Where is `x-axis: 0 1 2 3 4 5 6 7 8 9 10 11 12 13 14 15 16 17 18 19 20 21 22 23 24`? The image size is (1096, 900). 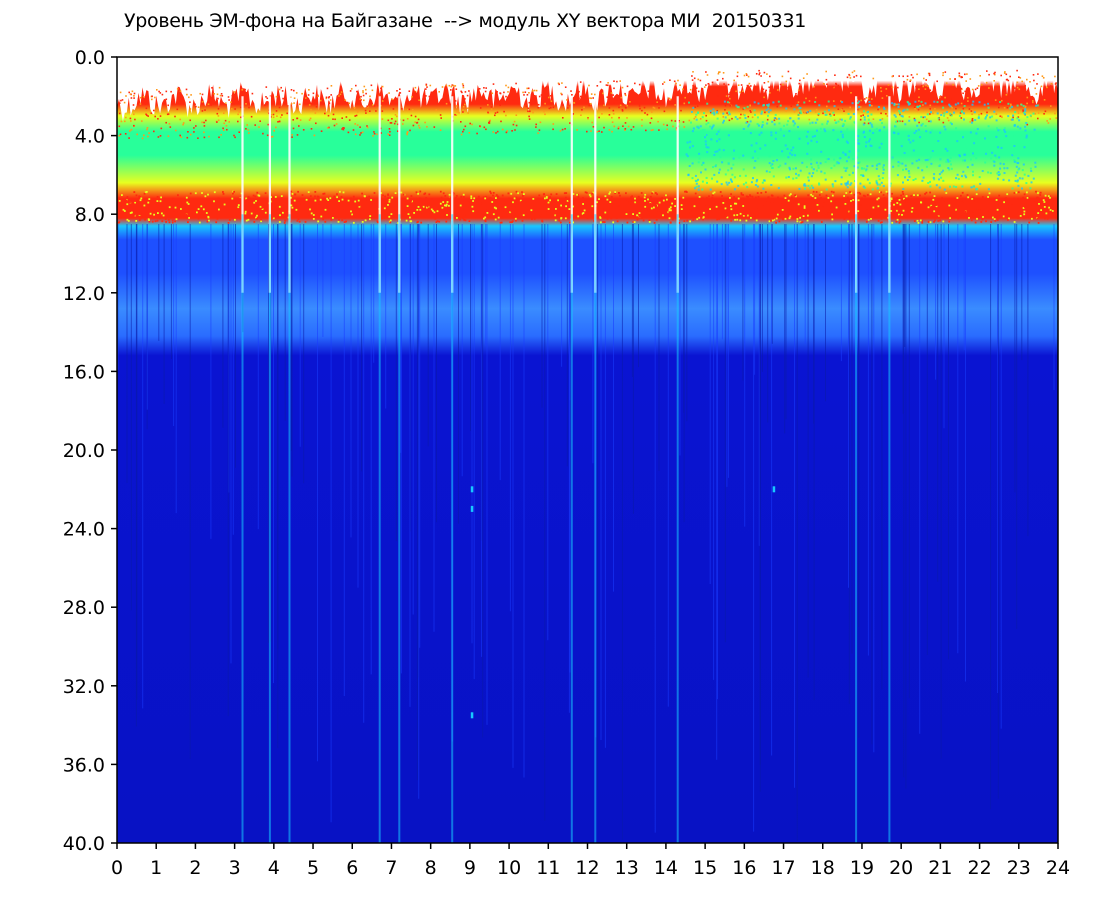
x-axis: 0 1 2 3 4 5 6 7 8 9 10 11 12 13 14 15 16 17 18 19 20 21 22 23 24 is located at coordinates (590, 861).